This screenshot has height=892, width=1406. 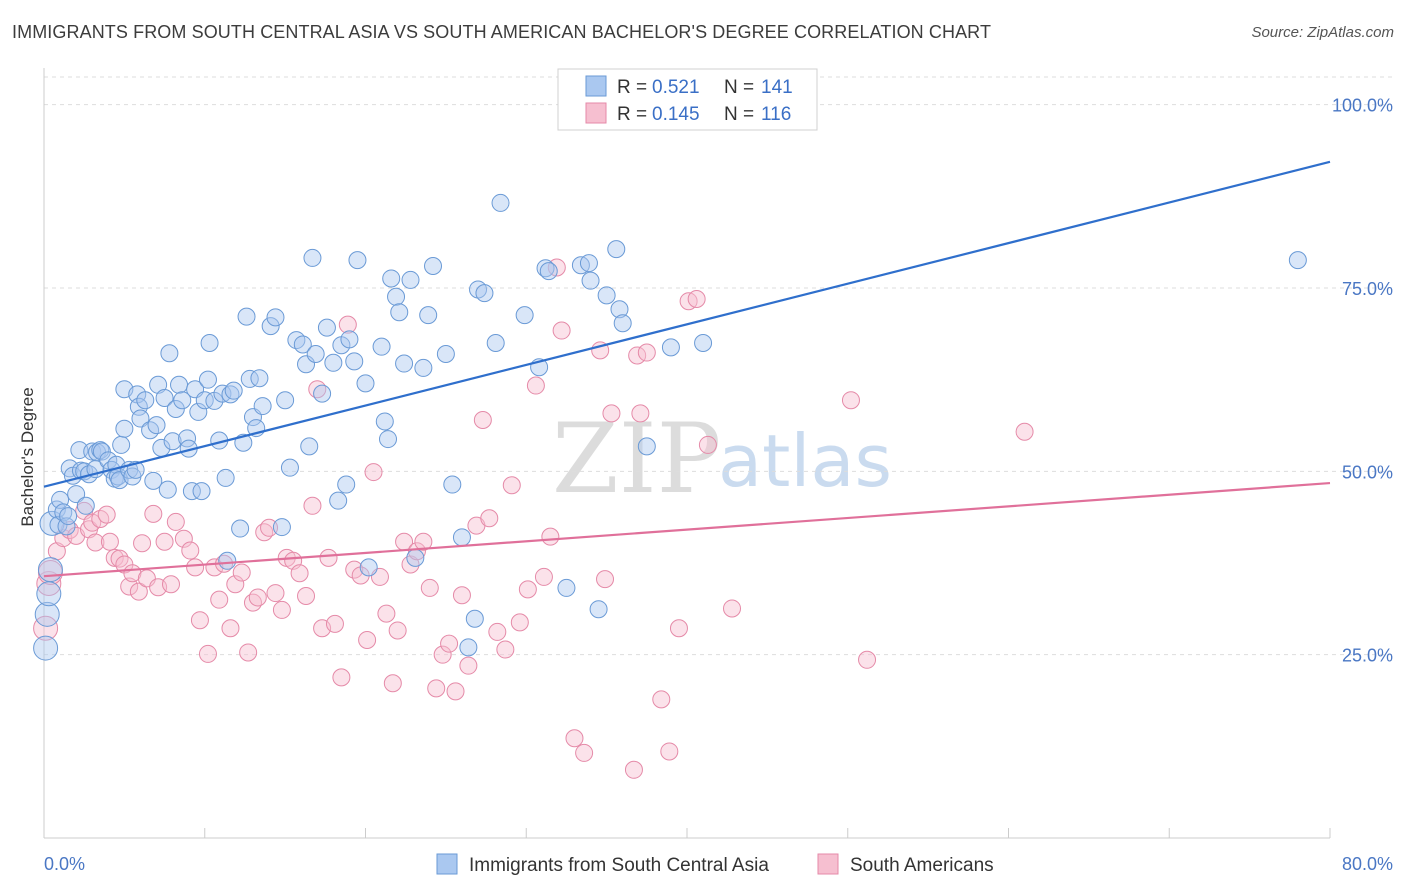 I want to click on legend-r-value-pink: 0.145, so click(x=676, y=114).